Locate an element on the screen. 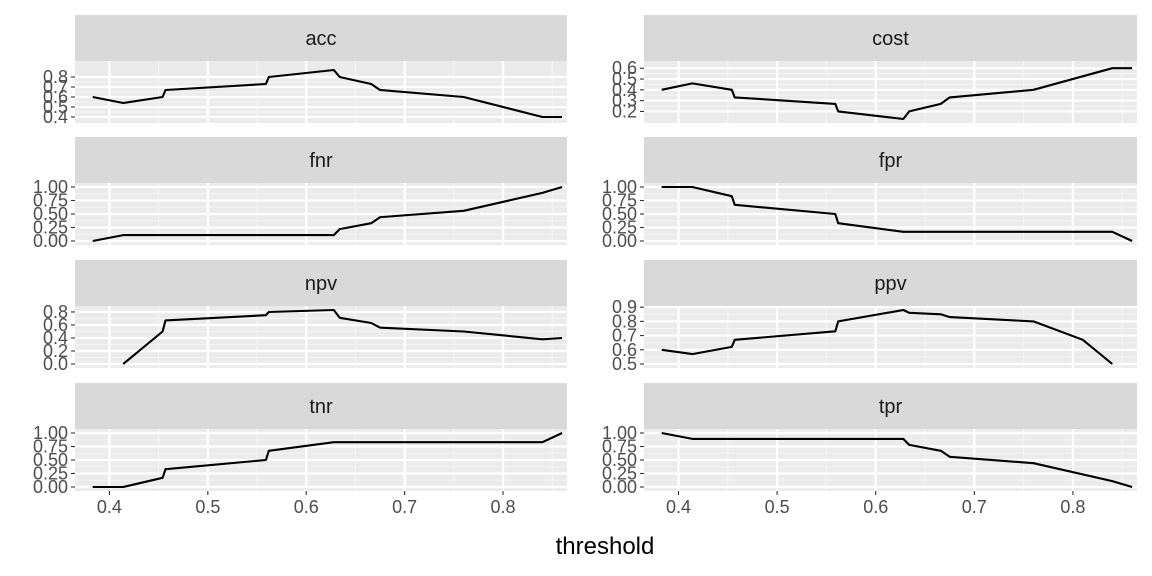 This screenshot has height=576, width=1152. facet-strip-label: acc is located at coordinates (320, 39).